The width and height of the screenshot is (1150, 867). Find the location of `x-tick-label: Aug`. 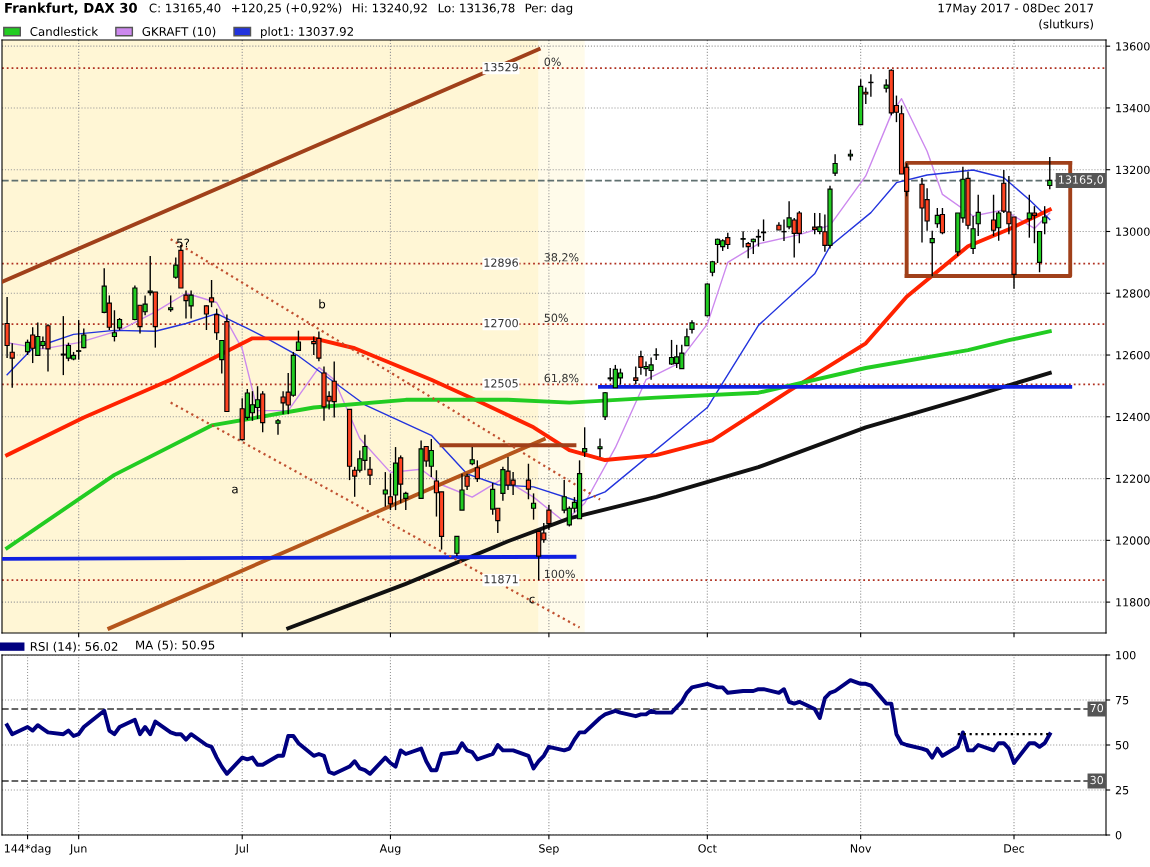

x-tick-label: Aug is located at coordinates (390, 849).